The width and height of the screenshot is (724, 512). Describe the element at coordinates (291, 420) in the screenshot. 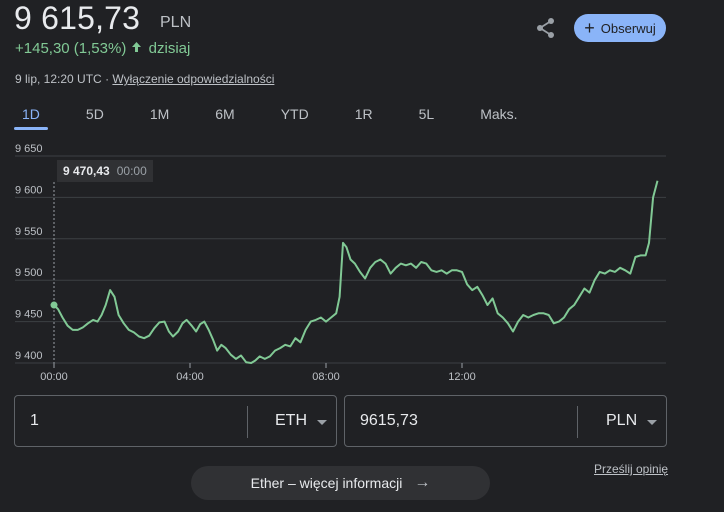

I see `from-unit-select: ETH` at that location.